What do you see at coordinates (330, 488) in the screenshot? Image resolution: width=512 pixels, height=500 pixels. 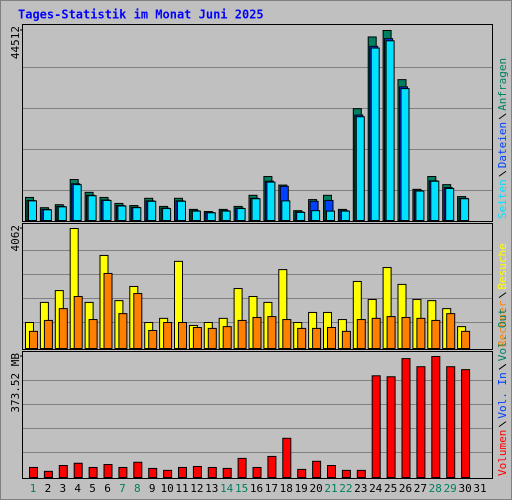 I see `x-tick-label: 21` at bounding box center [330, 488].